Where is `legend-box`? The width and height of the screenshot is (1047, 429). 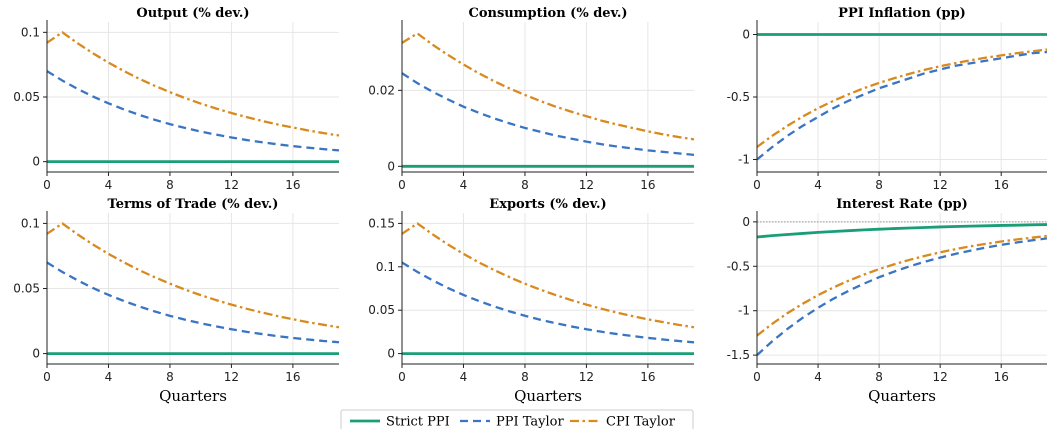
legend-box is located at coordinates (517, 419).